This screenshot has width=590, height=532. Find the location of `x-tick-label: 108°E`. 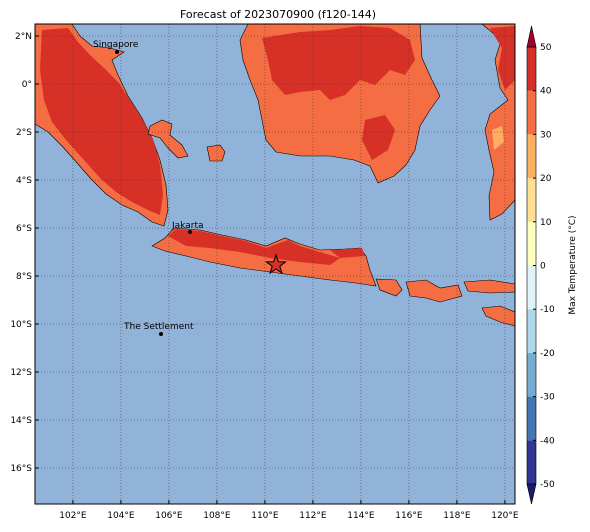

x-tick-label: 108°E is located at coordinates (217, 516).